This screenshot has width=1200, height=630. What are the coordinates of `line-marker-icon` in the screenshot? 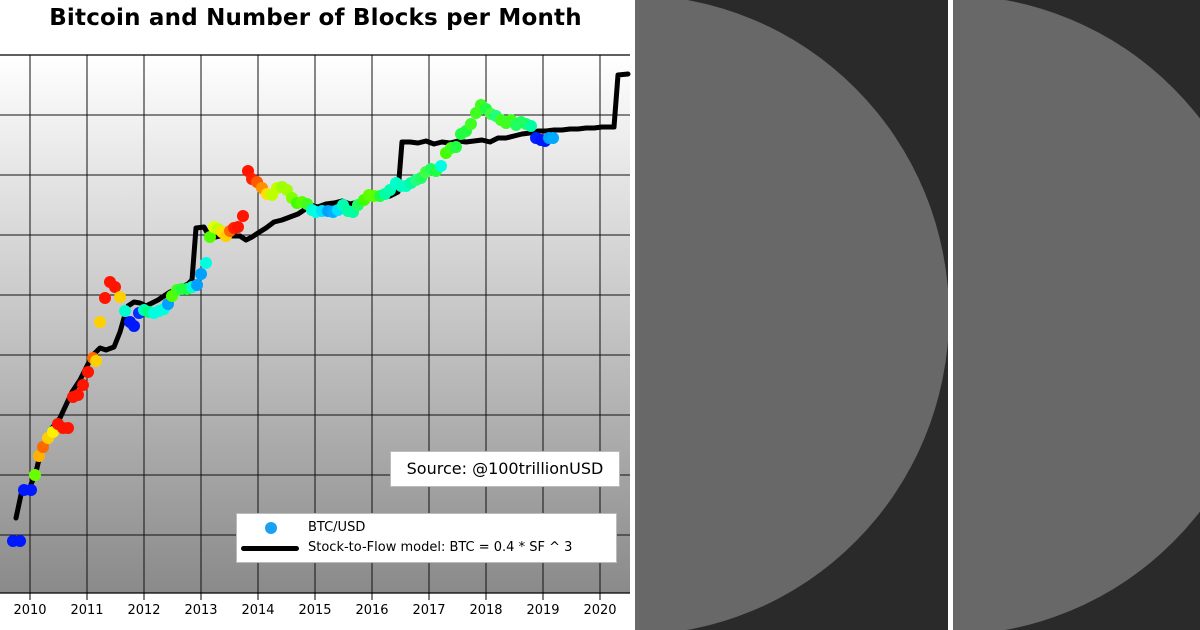 It's located at (270, 548).